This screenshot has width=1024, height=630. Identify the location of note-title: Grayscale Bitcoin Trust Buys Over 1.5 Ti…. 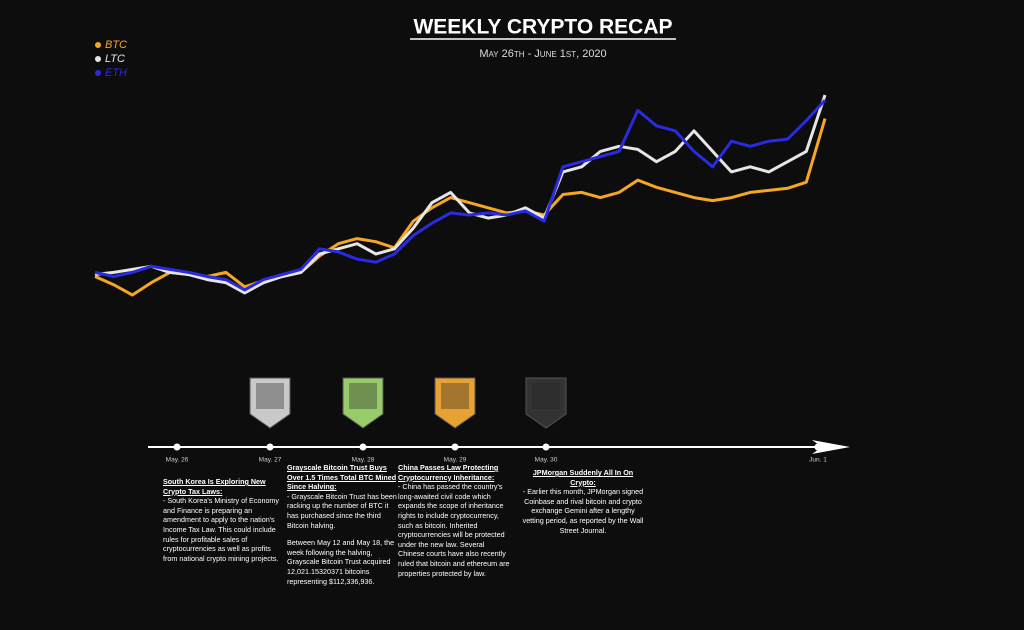
(342, 477).